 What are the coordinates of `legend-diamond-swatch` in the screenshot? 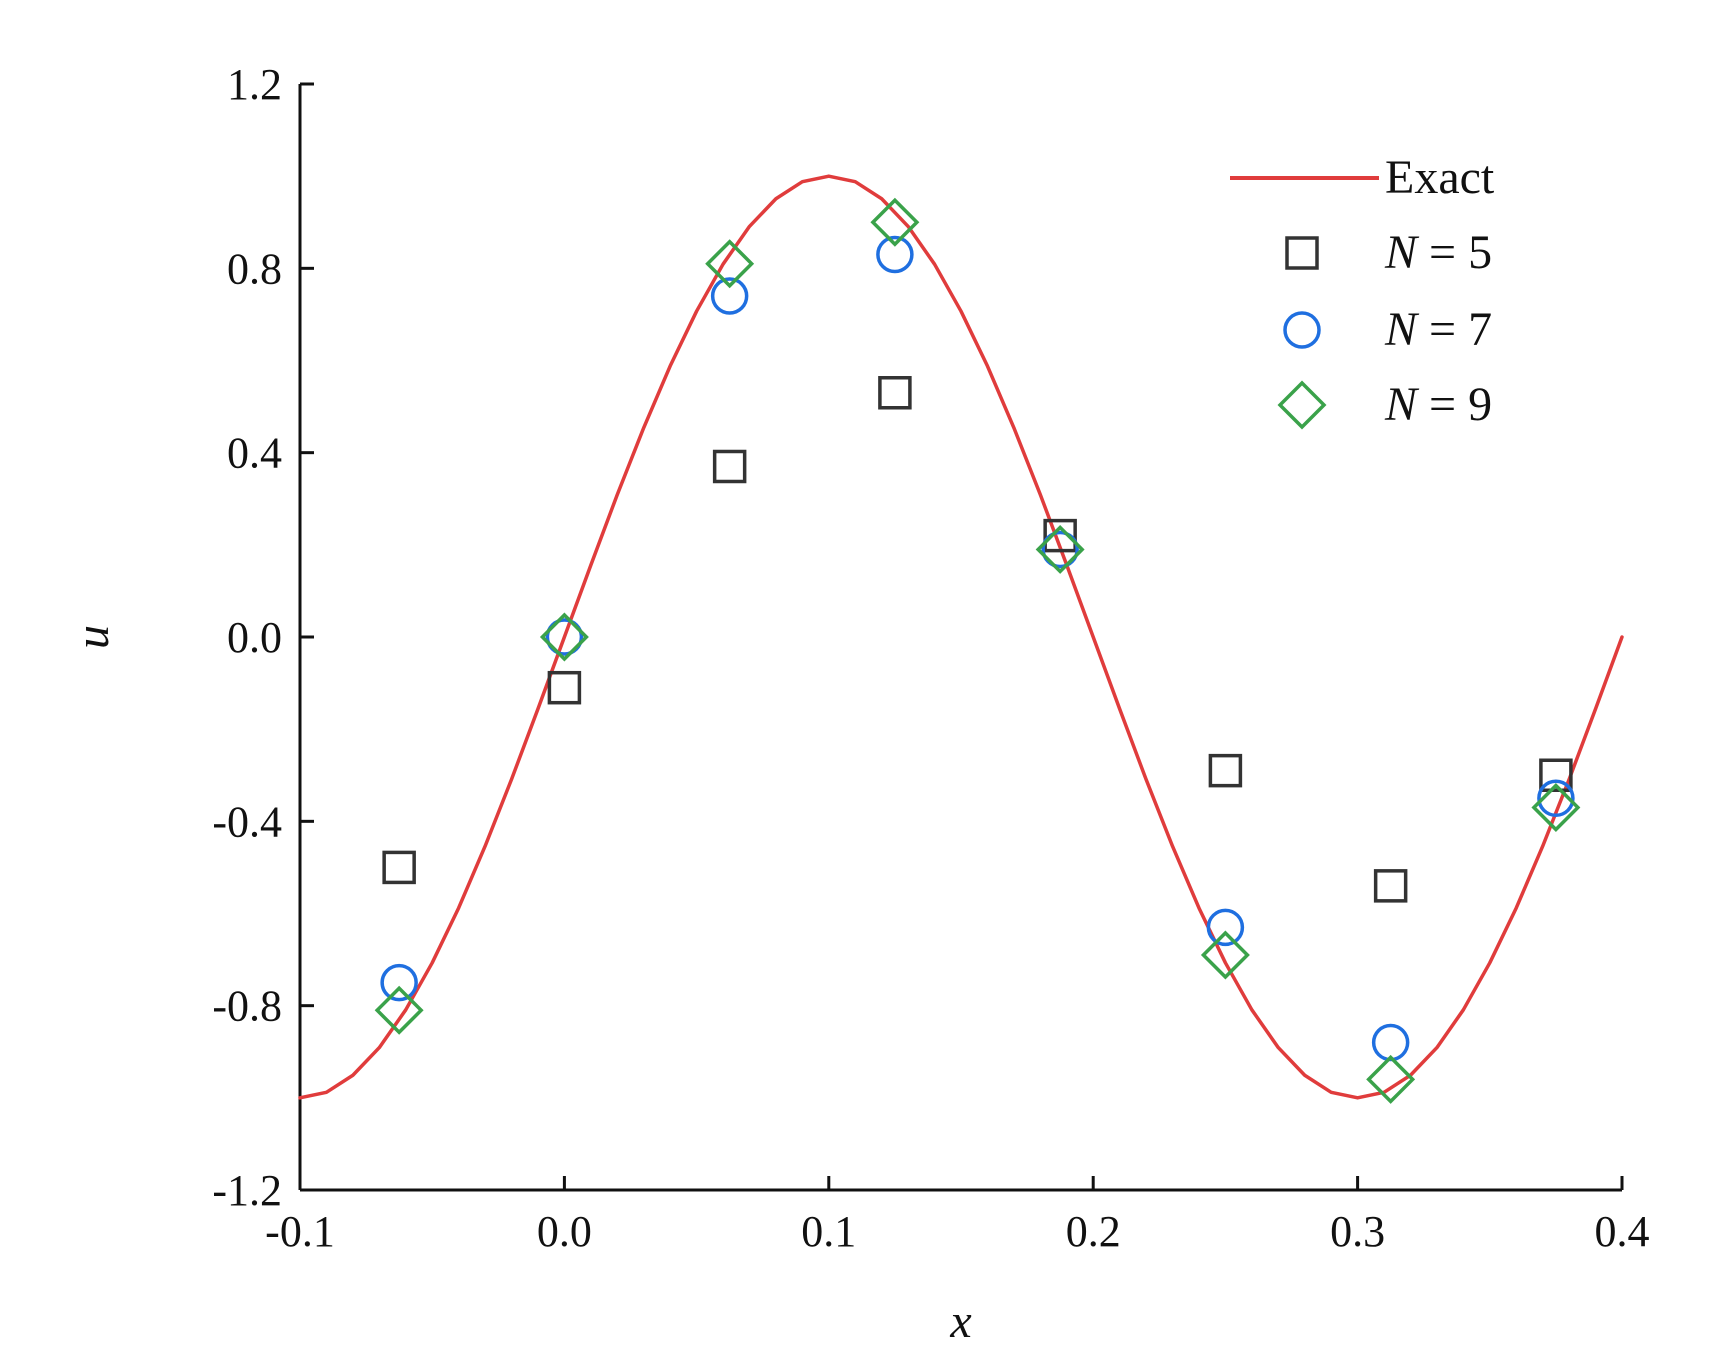 It's located at (1302, 405).